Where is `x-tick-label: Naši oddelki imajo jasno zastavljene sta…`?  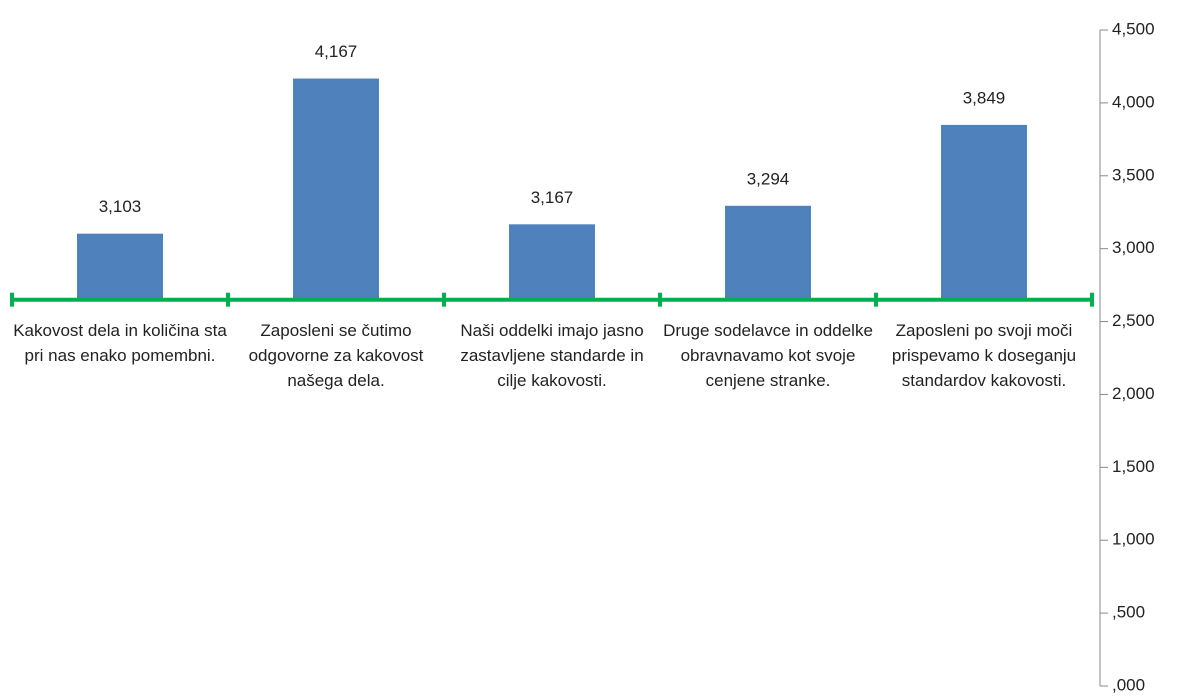
x-tick-label: Naši oddelki imajo jasno zastavljene sta… is located at coordinates (552, 355).